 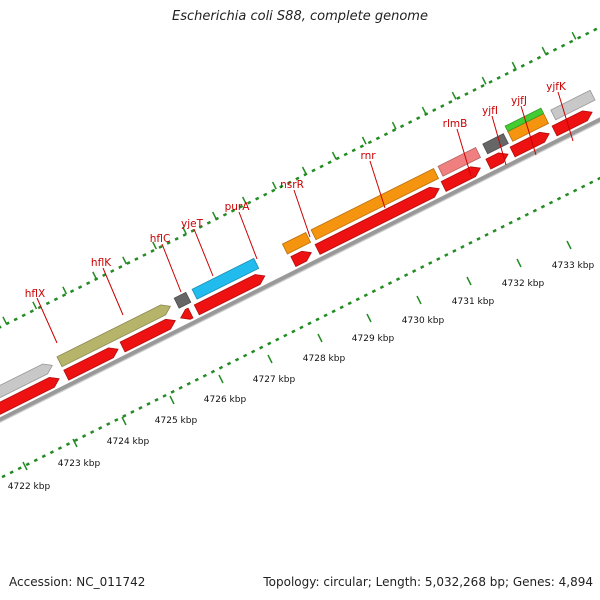 What do you see at coordinates (128, 442) in the screenshot?
I see `kbp-label: 4724 kbp` at bounding box center [128, 442].